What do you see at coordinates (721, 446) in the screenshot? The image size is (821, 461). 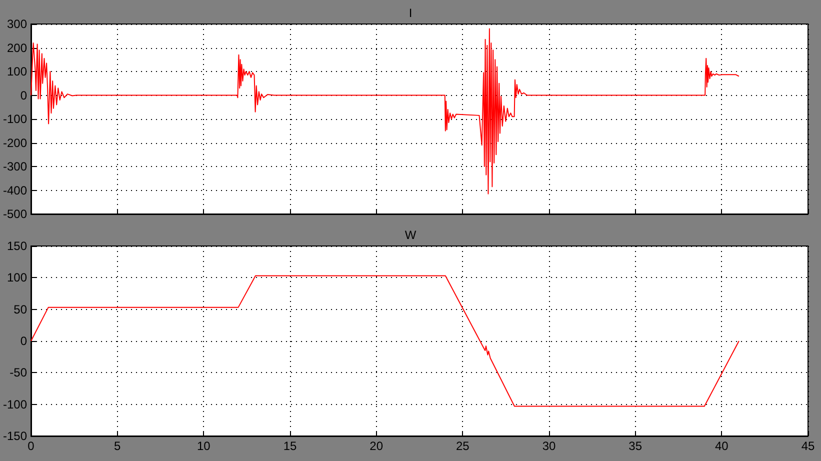 I see `x-tick-label: 40` at bounding box center [721, 446].